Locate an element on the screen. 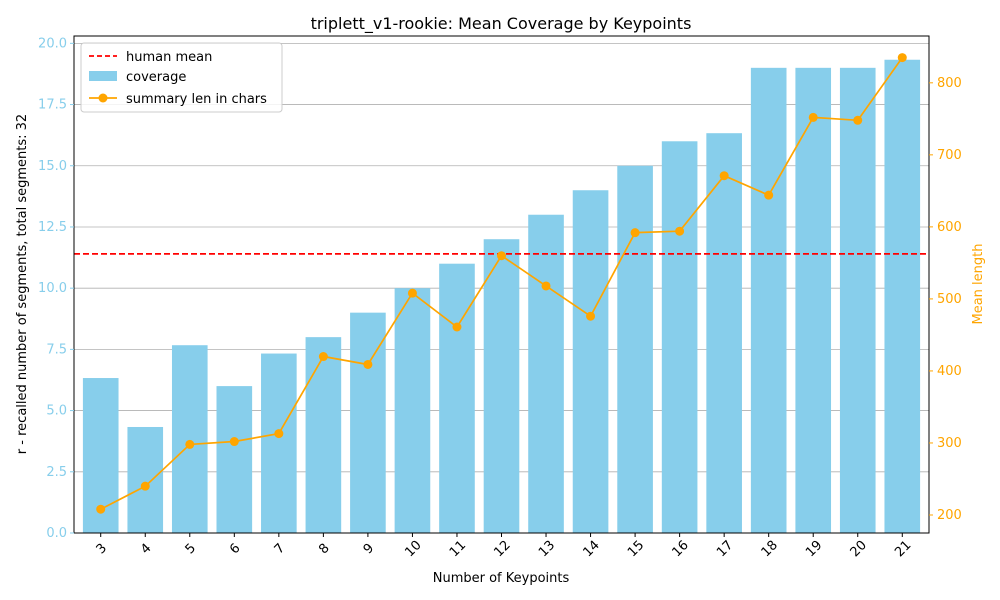 Image resolution: width=1000 pixels, height=600 pixels. y2-tick-label-3: 500 is located at coordinates (949, 299).